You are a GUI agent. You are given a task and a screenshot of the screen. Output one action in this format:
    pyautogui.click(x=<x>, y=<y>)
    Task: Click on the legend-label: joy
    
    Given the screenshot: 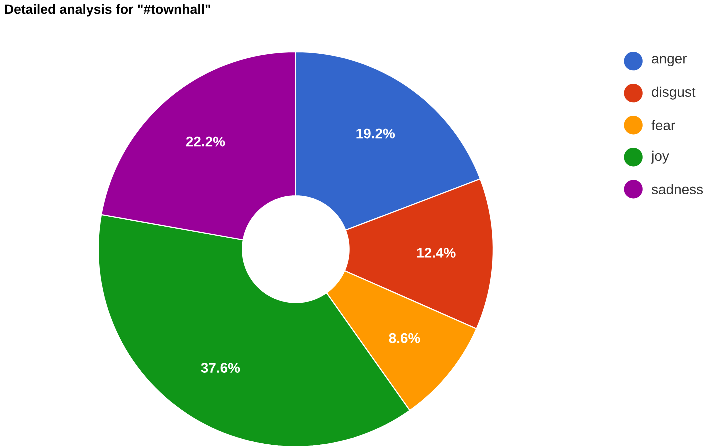 What is the action you would take?
    pyautogui.click(x=660, y=157)
    